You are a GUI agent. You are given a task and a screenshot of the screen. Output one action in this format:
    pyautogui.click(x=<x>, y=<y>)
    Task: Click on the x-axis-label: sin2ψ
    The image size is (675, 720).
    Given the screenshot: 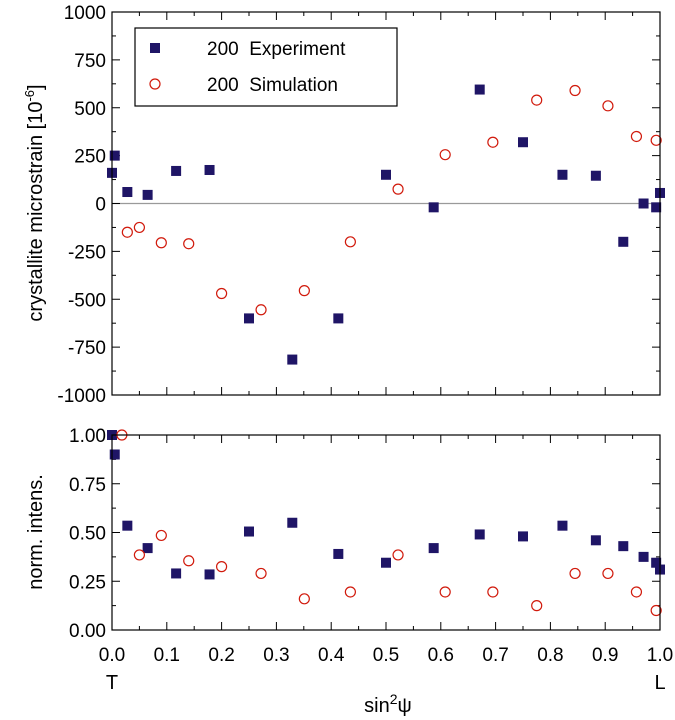 What is the action you would take?
    pyautogui.click(x=388, y=704)
    